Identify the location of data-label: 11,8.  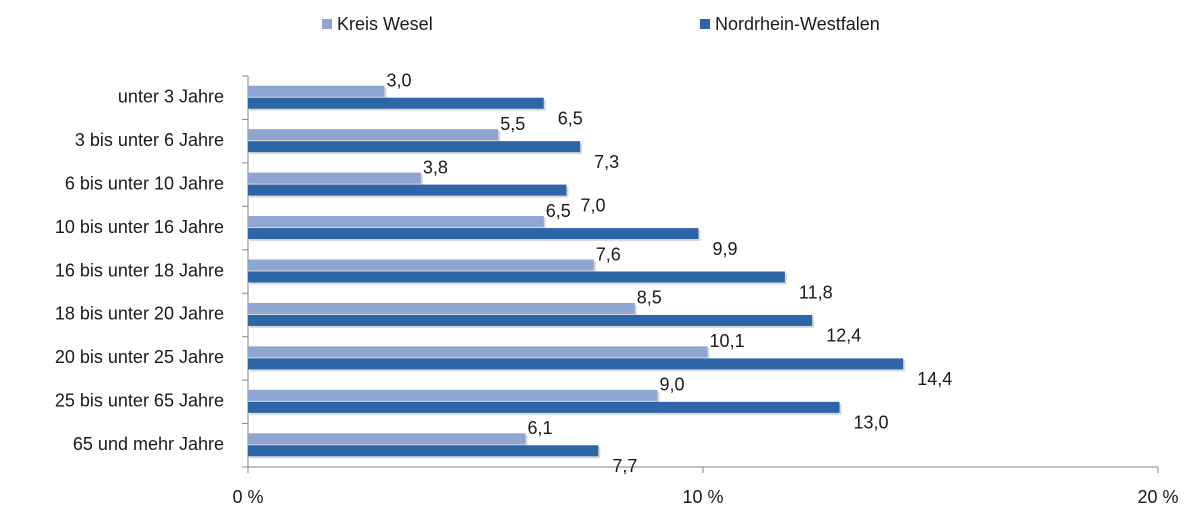
(816, 292).